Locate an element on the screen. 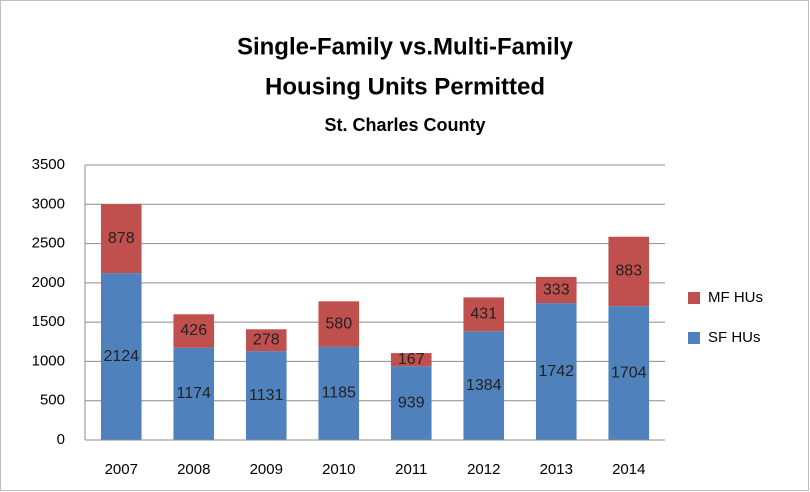 The image size is (810, 492). data-label: 278 is located at coordinates (266, 339).